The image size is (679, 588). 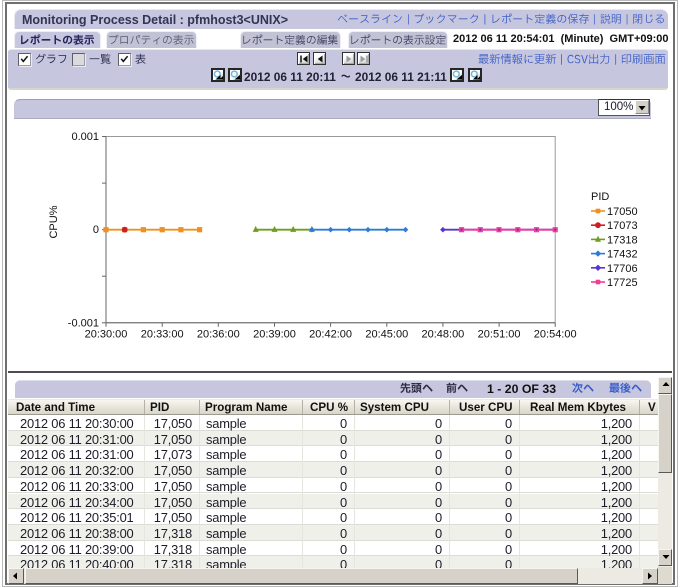 What do you see at coordinates (83, 323) in the screenshot?
I see `svg-text: -0.001` at bounding box center [83, 323].